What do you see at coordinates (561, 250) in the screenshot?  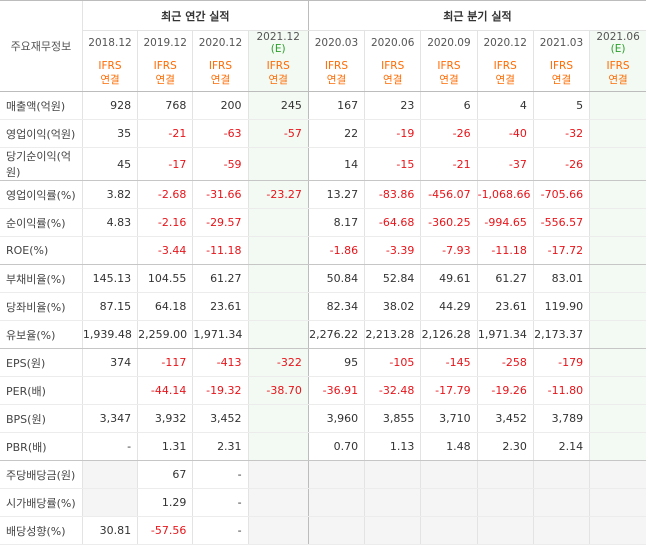 I see `value-cell: -17.72` at bounding box center [561, 250].